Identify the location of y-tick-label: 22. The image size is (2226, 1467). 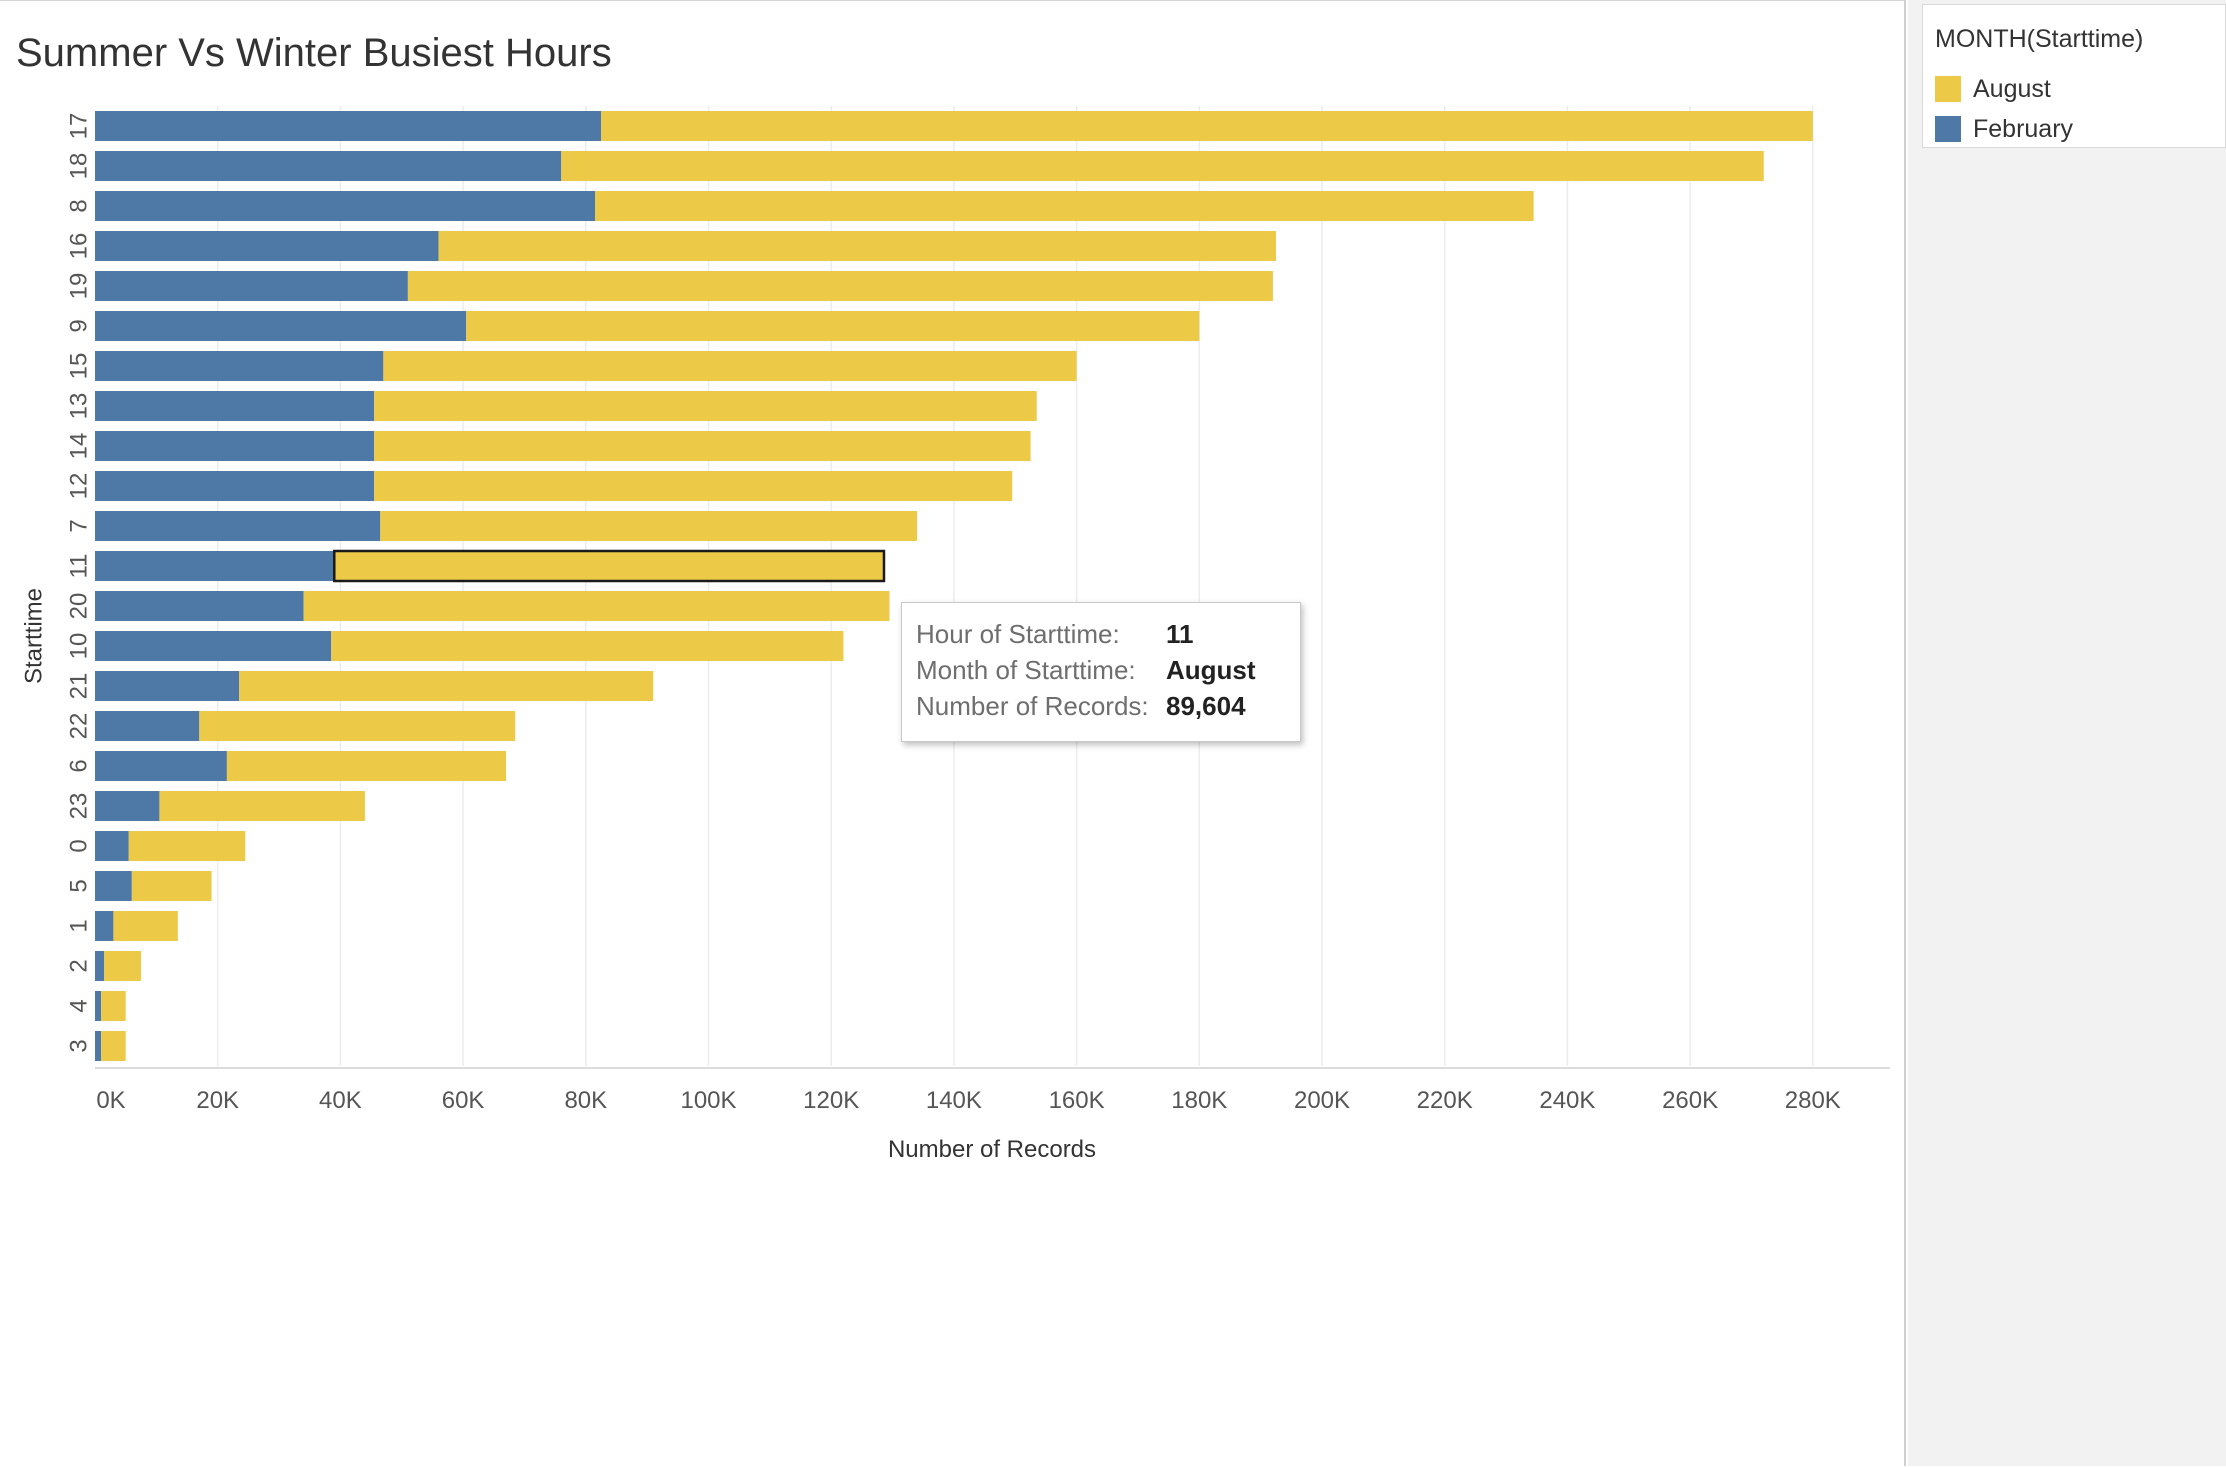
(78, 726).